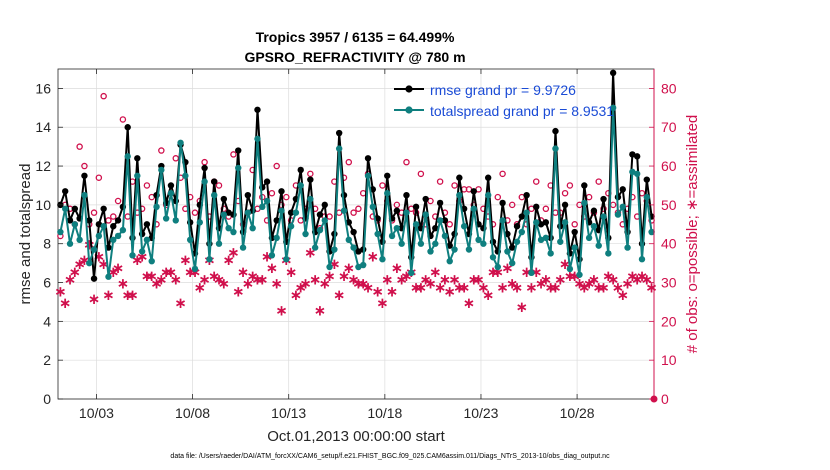 The image size is (830, 470). What do you see at coordinates (692, 234) in the screenshot?
I see `y2-axis-label: # of obs: o=possible; ∗=assimilated` at bounding box center [692, 234].